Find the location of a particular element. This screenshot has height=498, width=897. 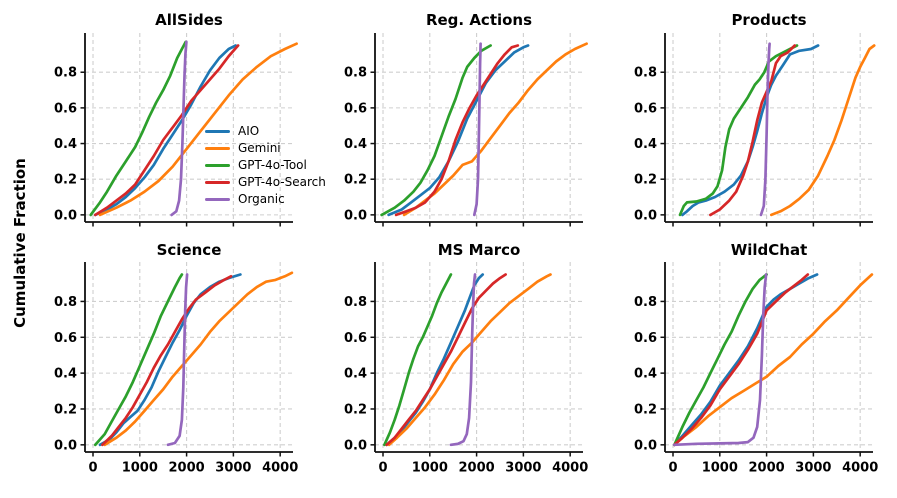

subplot-allsides: 0.0 0.2 0.4 0.6 0.8 is located at coordinates (176, 130).